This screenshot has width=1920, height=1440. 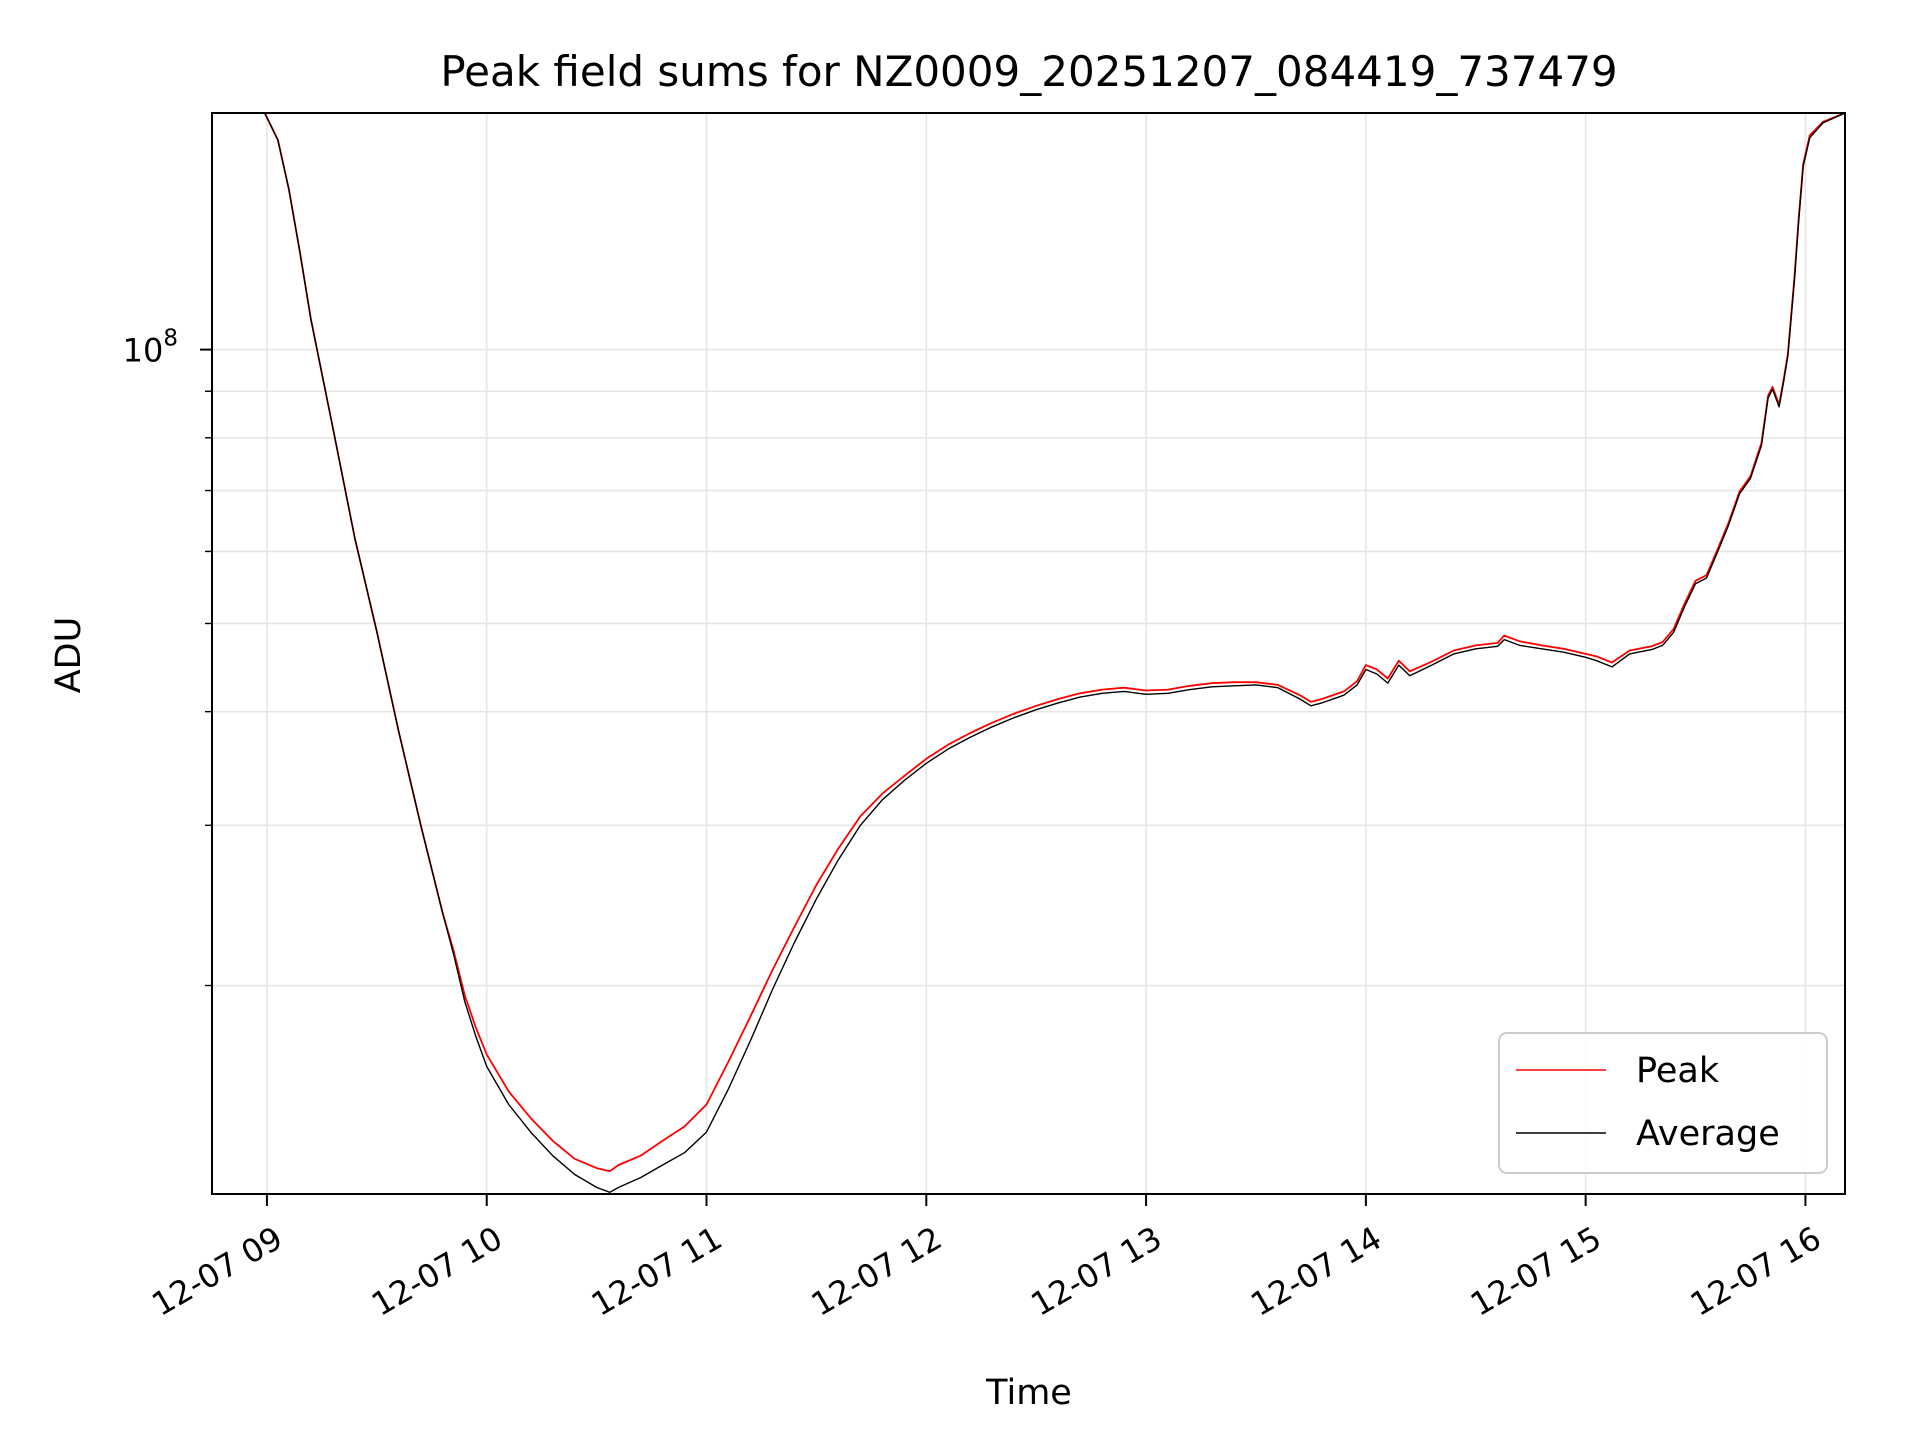 I want to click on x-axis-title: Time, so click(x=1028, y=1393).